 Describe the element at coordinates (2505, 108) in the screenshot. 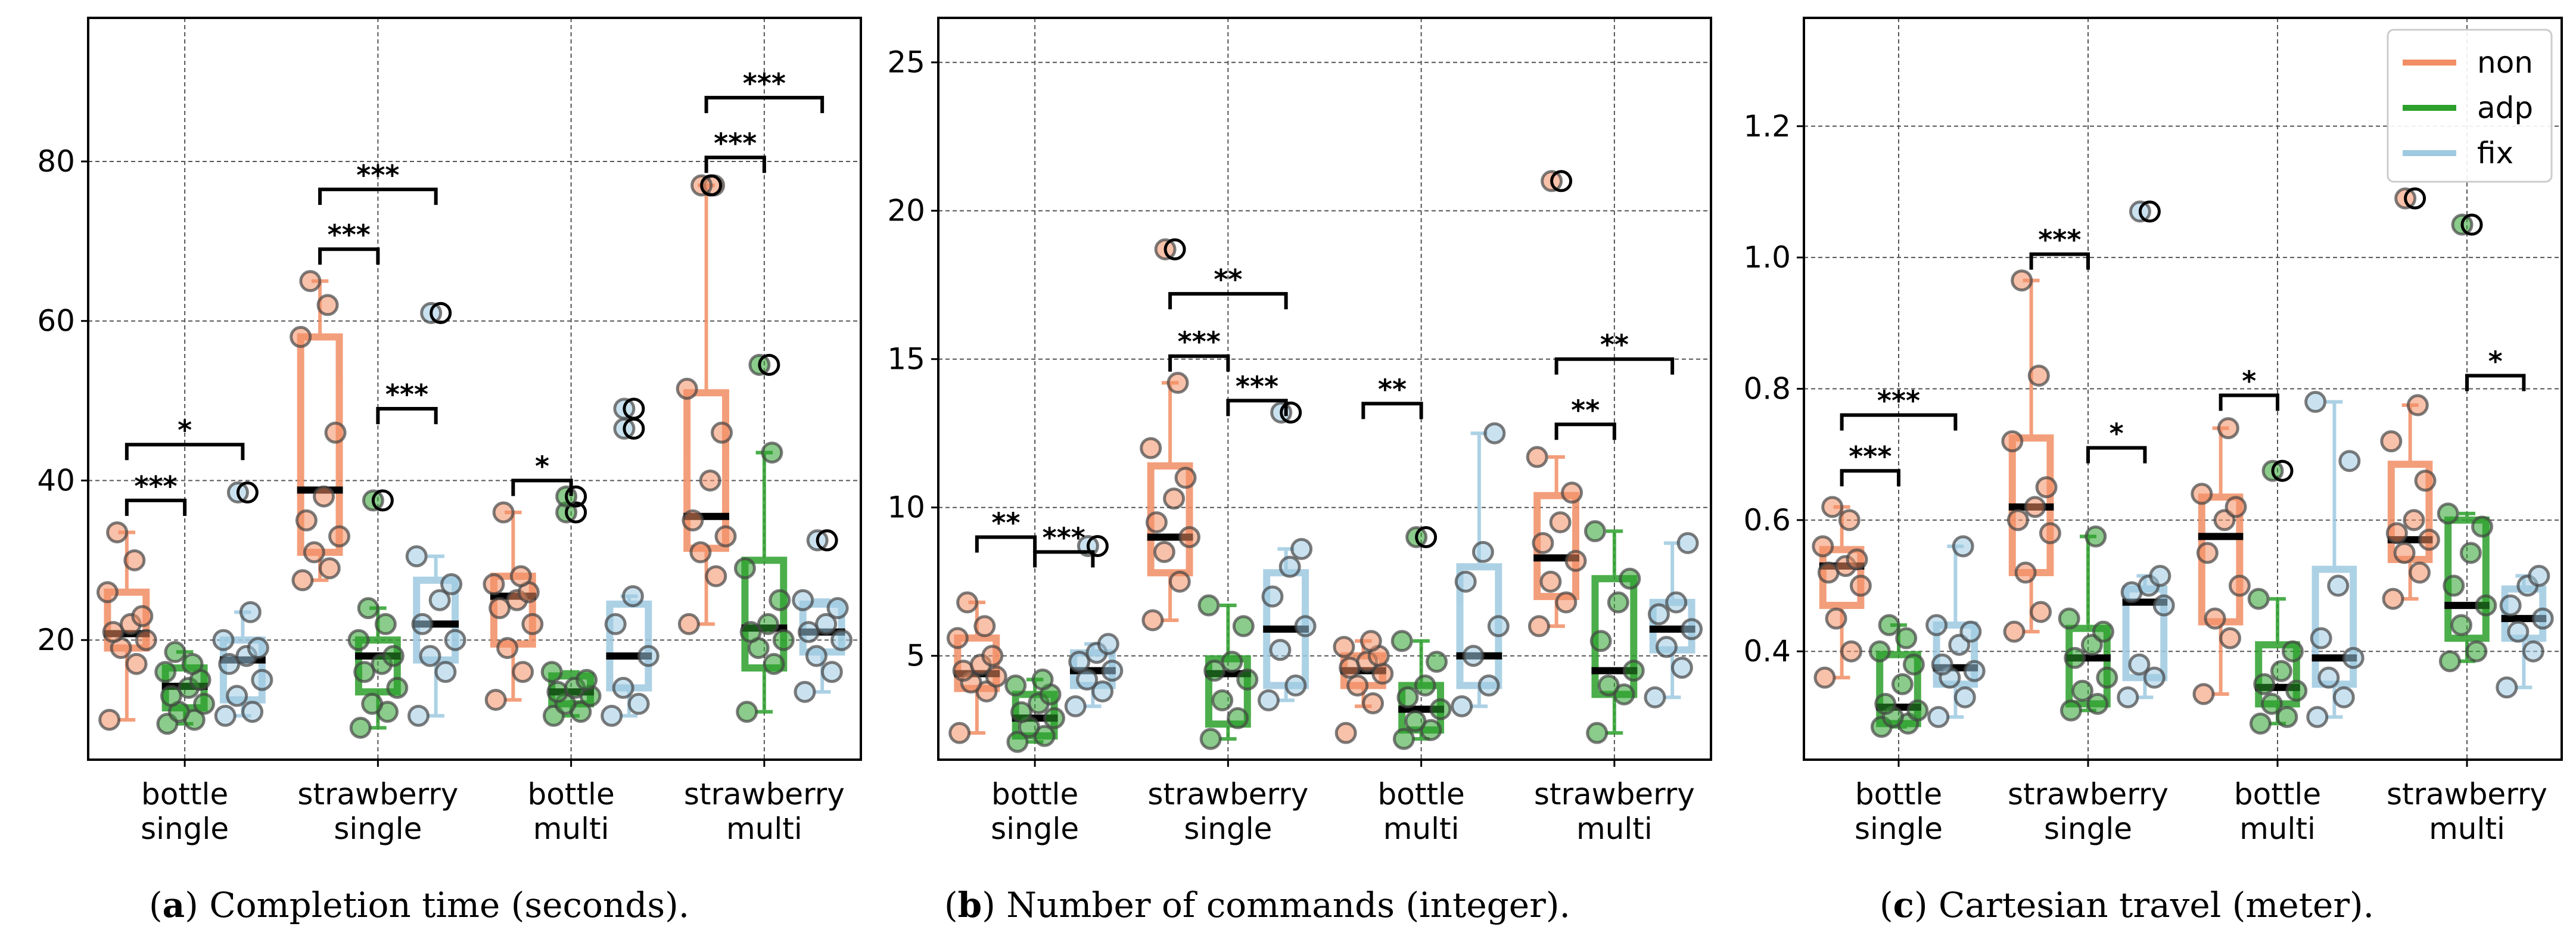

I see `legend-label-adp: adp` at that location.